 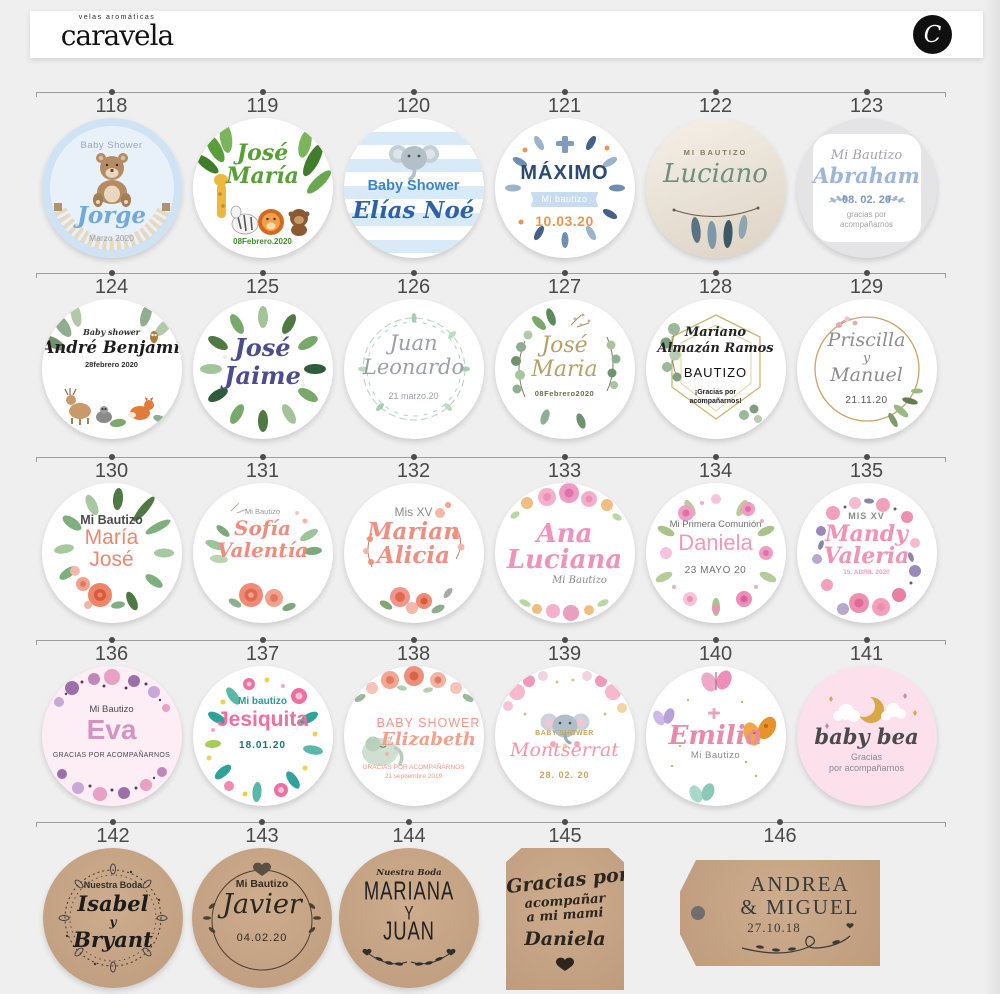 What do you see at coordinates (413, 776) in the screenshot?
I see `label-text: 21 septiembre 2019` at bounding box center [413, 776].